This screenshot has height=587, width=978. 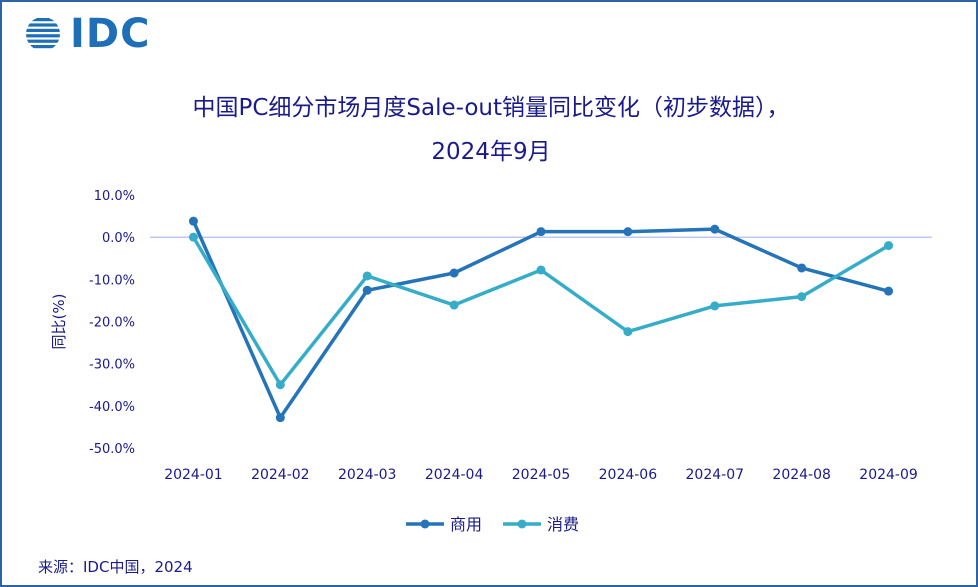 I want to click on y-tick-label: -40.0%, so click(x=112, y=407).